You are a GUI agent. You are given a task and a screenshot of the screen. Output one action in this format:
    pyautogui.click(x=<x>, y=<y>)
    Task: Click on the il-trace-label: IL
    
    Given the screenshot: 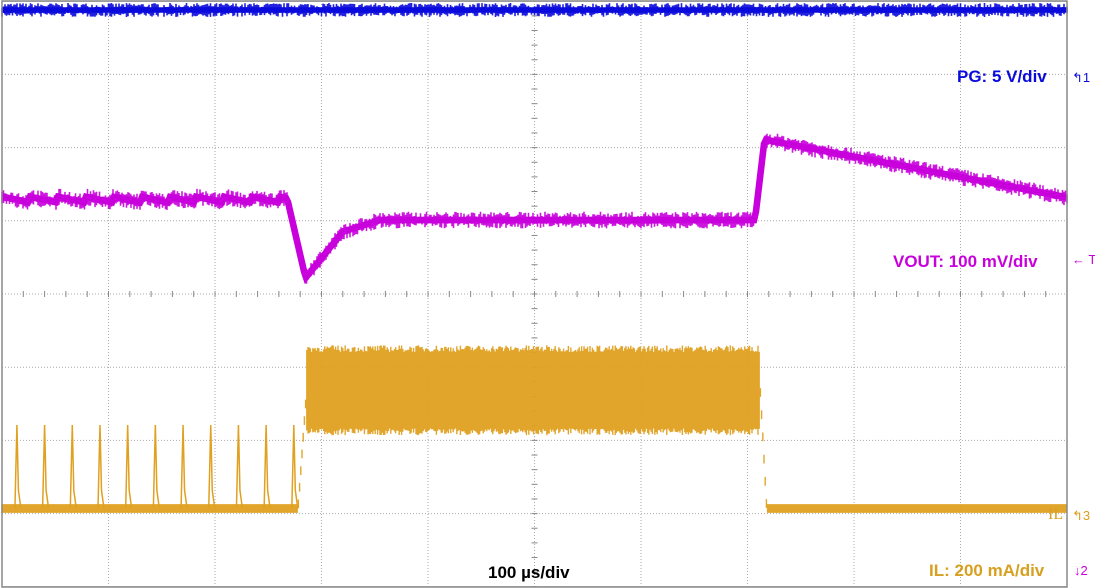 What is the action you would take?
    pyautogui.click(x=1056, y=514)
    